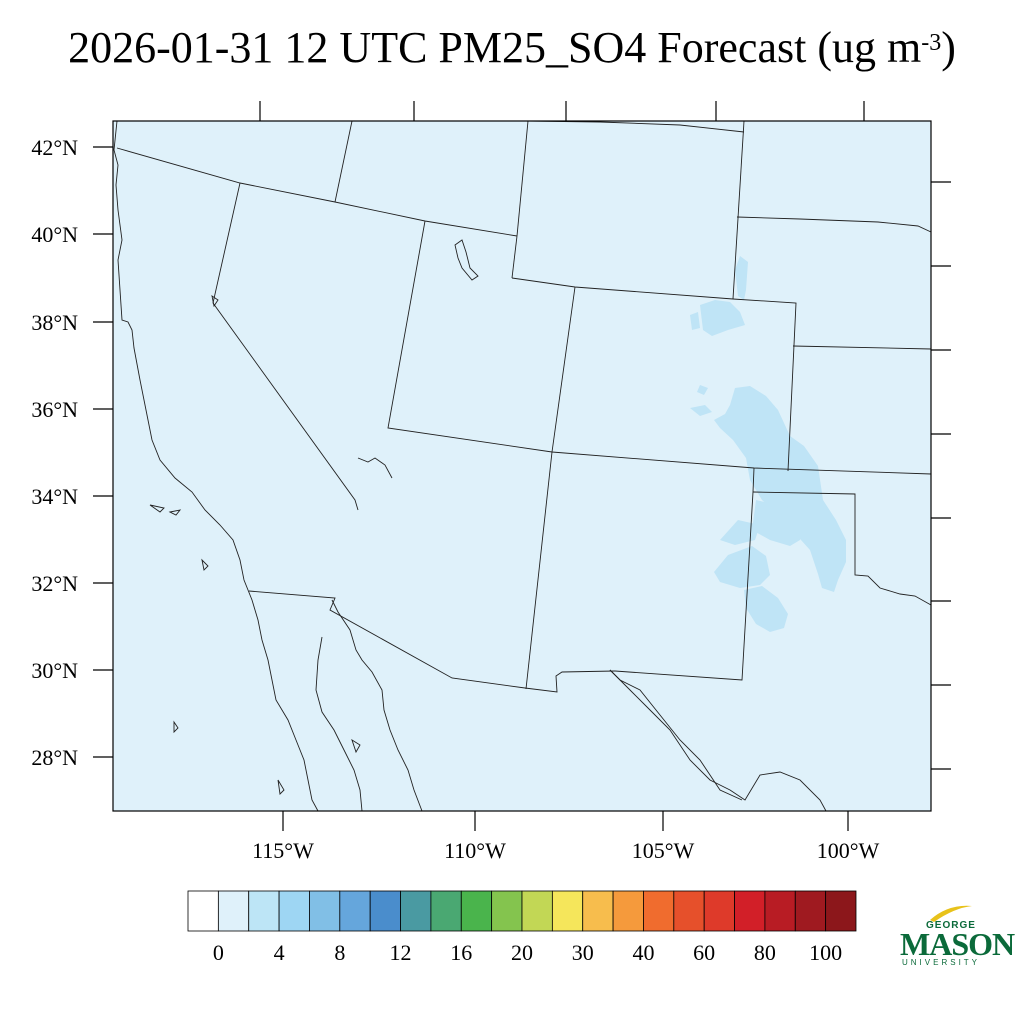 This screenshot has height=1024, width=1024. What do you see at coordinates (54, 496) in the screenshot?
I see `lat-label: 34°N` at bounding box center [54, 496].